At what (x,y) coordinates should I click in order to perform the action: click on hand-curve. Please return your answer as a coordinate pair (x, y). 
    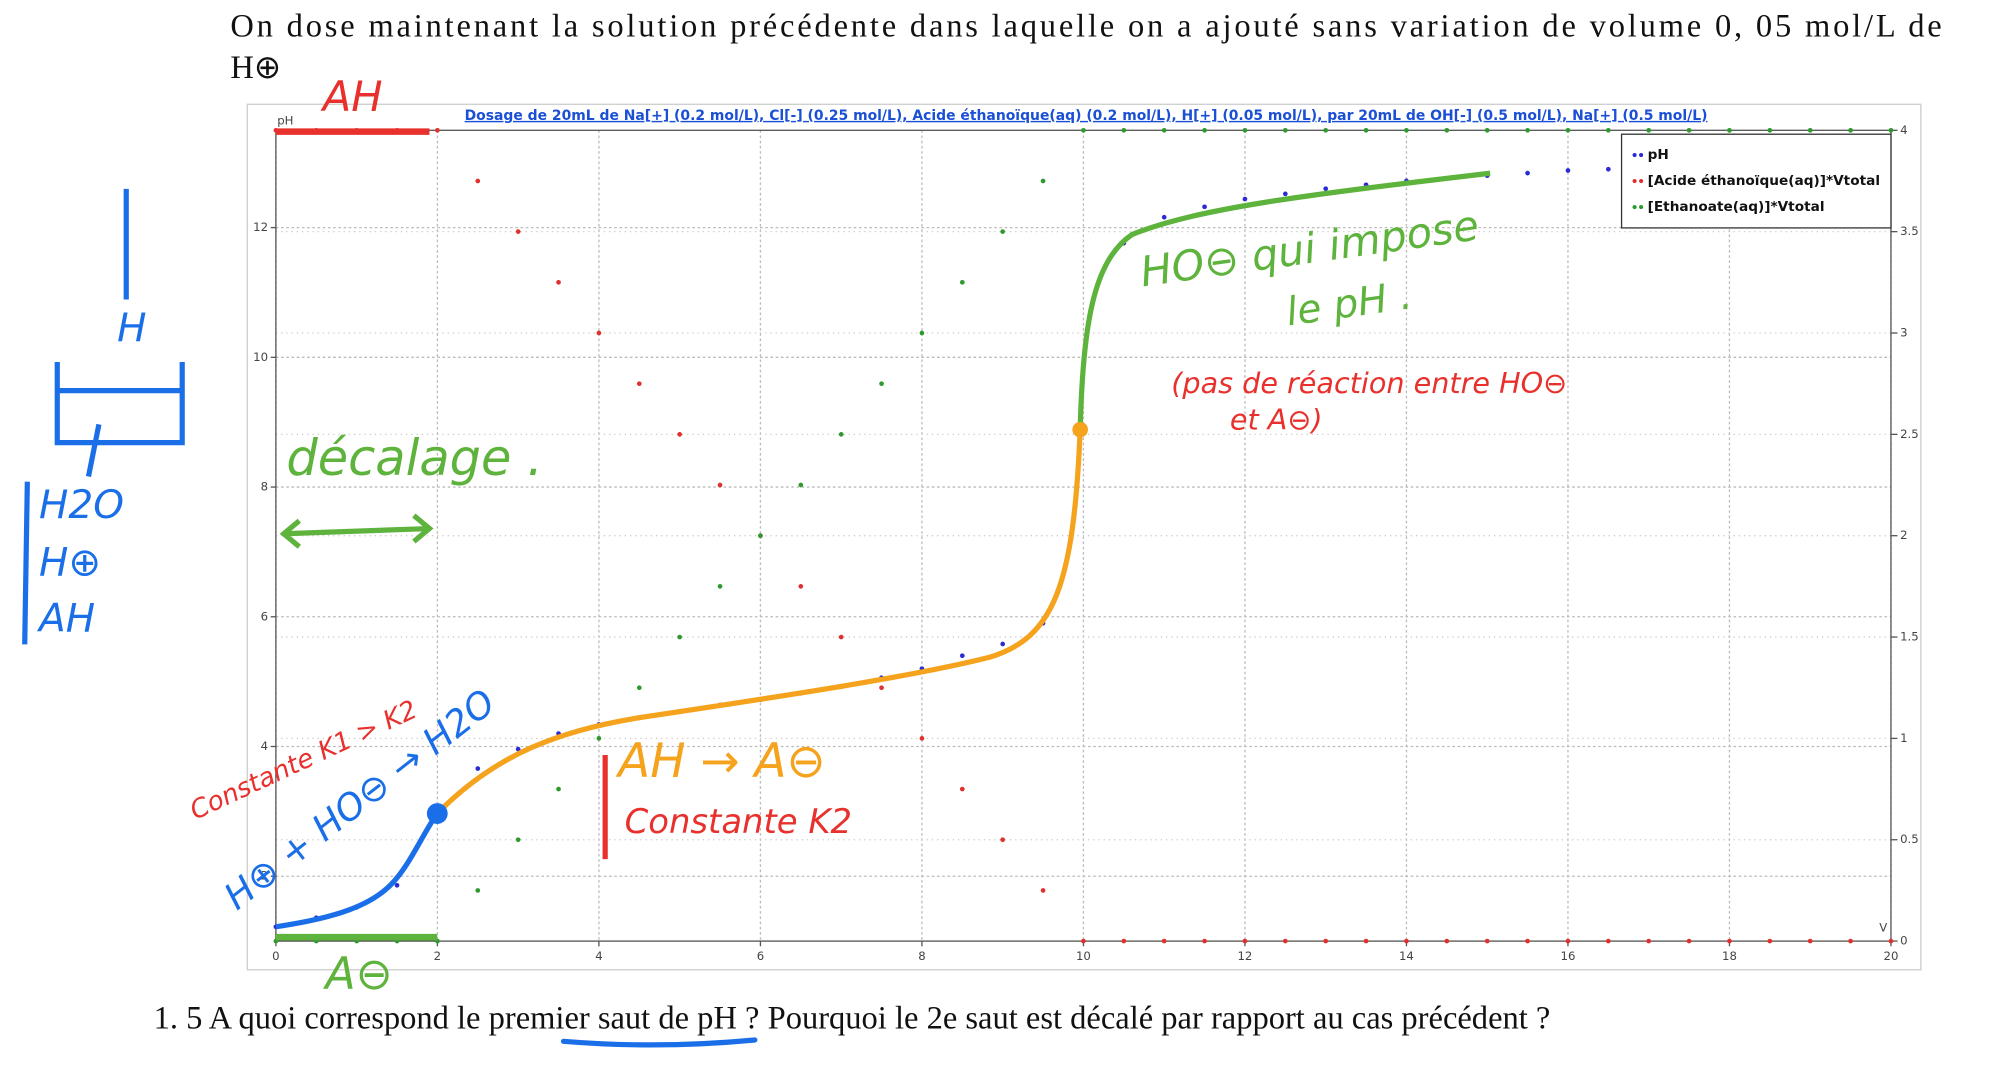
    Looking at the image, I should click on (357, 871).